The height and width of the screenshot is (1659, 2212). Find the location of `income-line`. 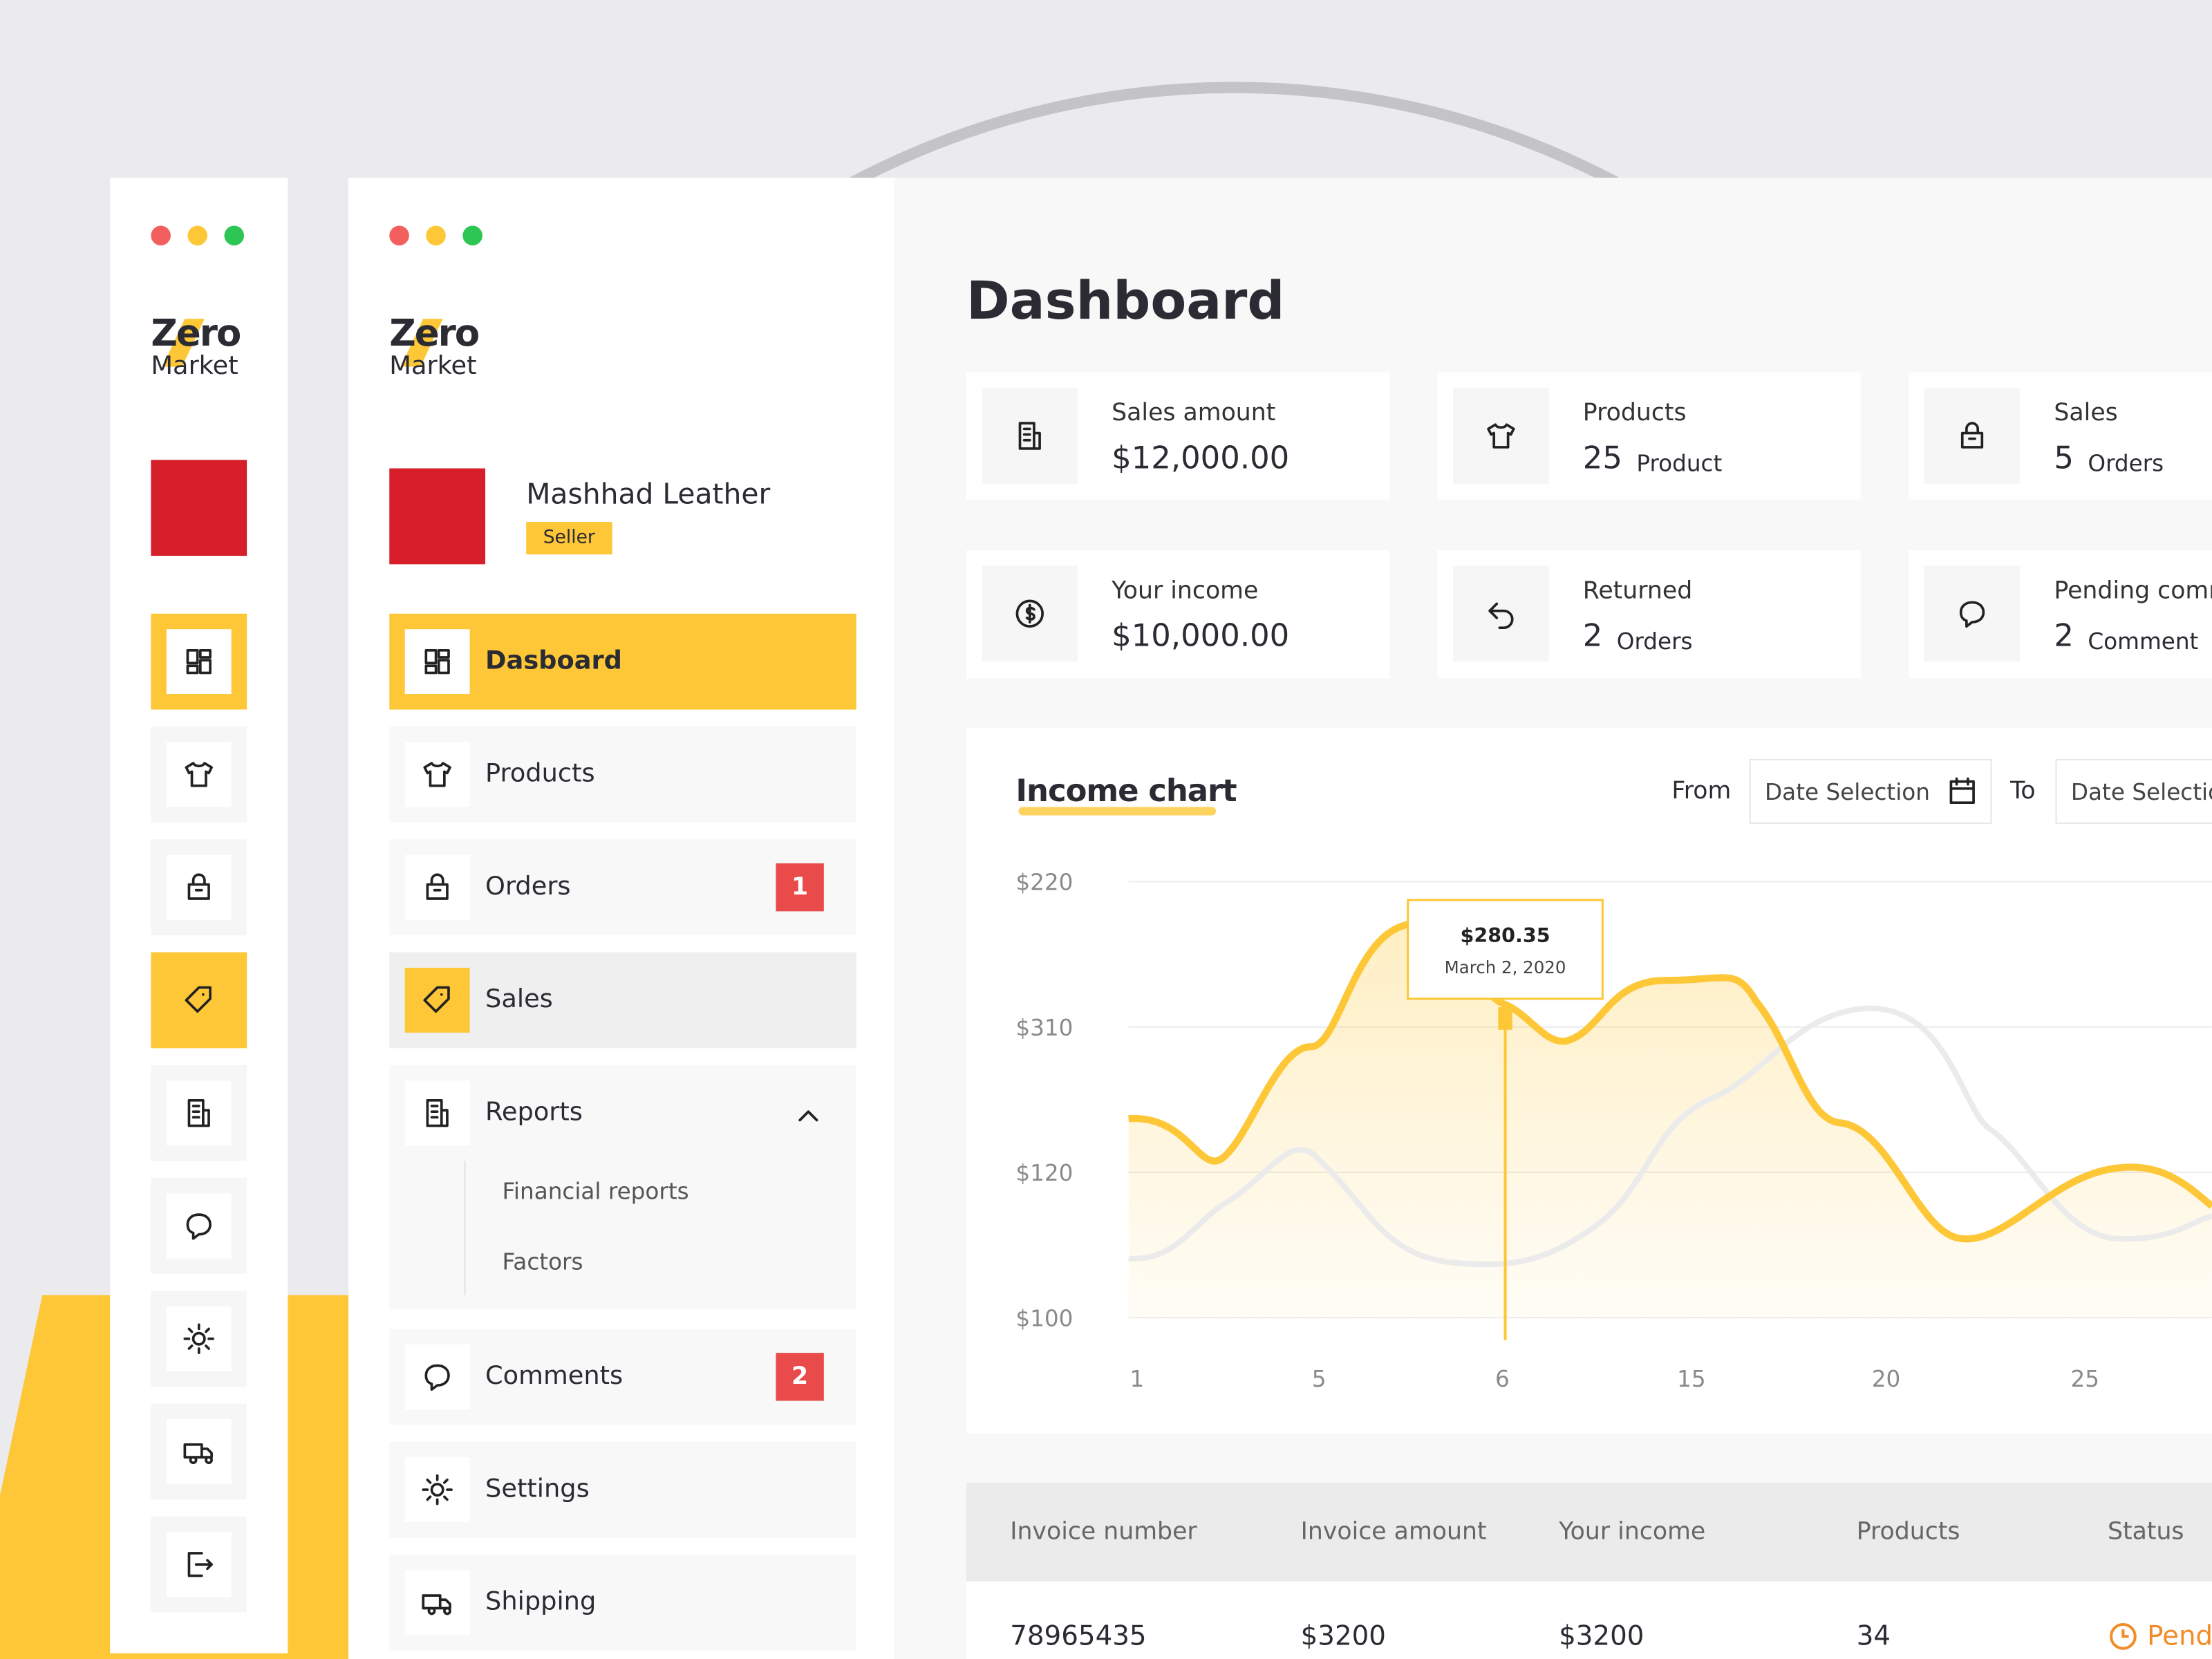

income-line is located at coordinates (1670, 1081).